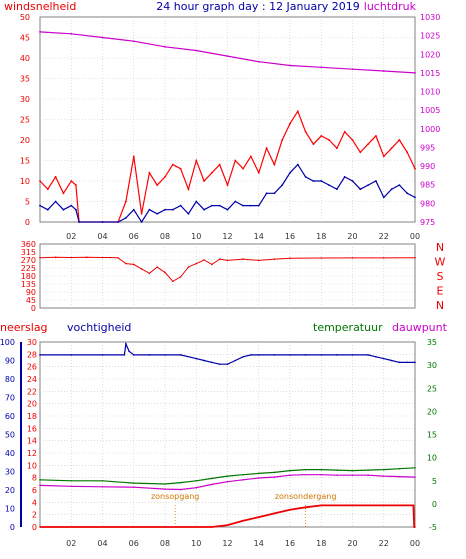  Describe the element at coordinates (32, 391) in the screenshot. I see `panel3-rain-tick: 22` at that location.